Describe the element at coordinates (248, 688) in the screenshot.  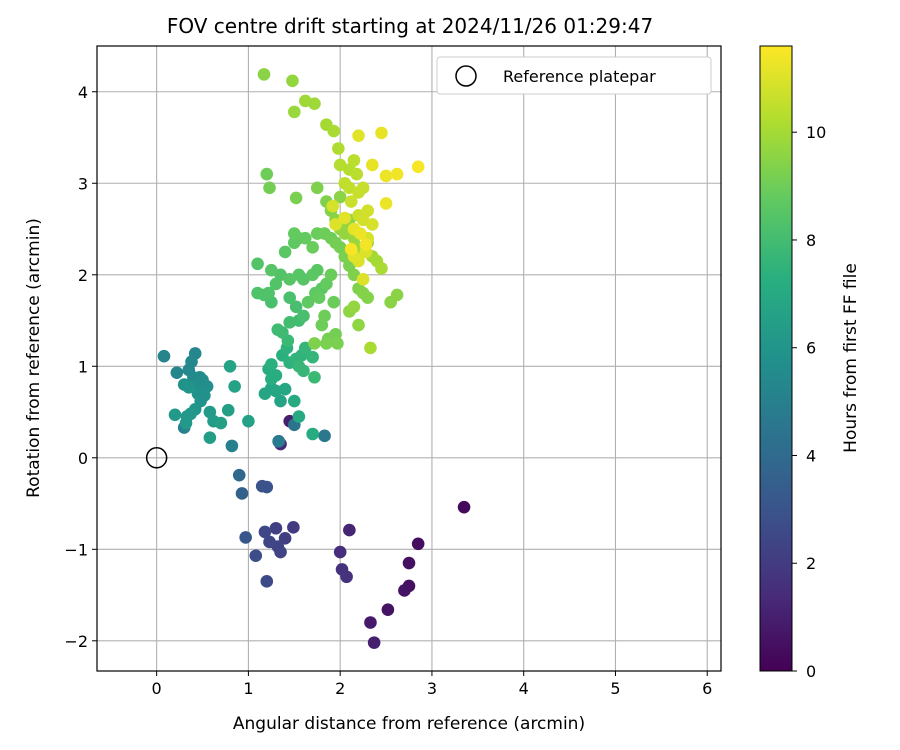
I see `x-tick-label: 1` at that location.